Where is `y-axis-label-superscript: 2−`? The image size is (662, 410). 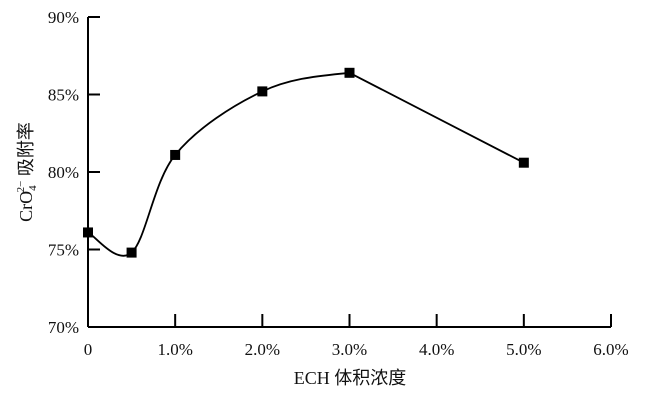
y-axis-label-superscript: 2− is located at coordinates (21, 187).